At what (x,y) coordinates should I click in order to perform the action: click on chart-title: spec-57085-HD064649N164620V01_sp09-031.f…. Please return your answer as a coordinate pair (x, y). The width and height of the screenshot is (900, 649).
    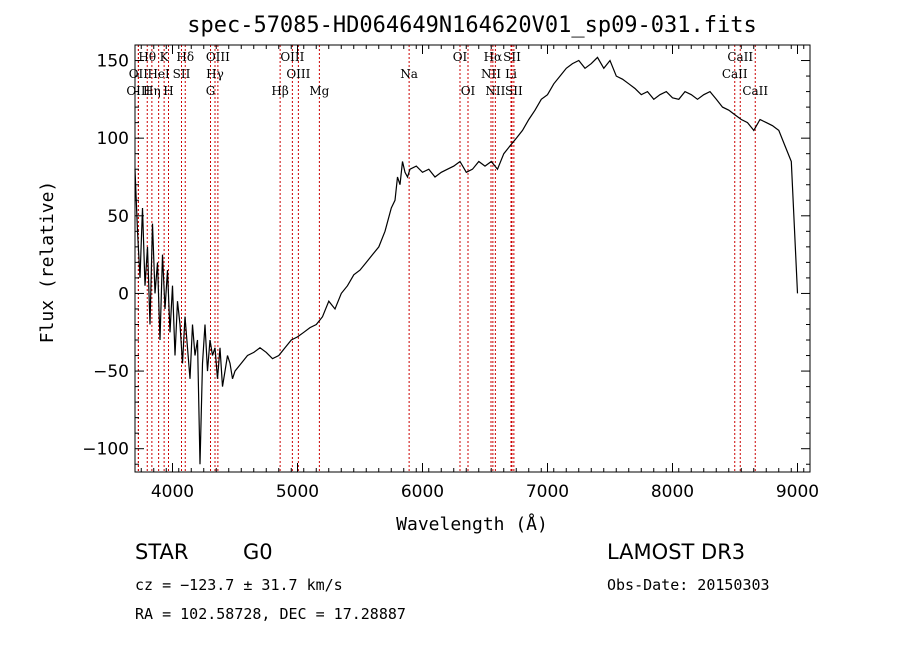
    Looking at the image, I should click on (472, 25).